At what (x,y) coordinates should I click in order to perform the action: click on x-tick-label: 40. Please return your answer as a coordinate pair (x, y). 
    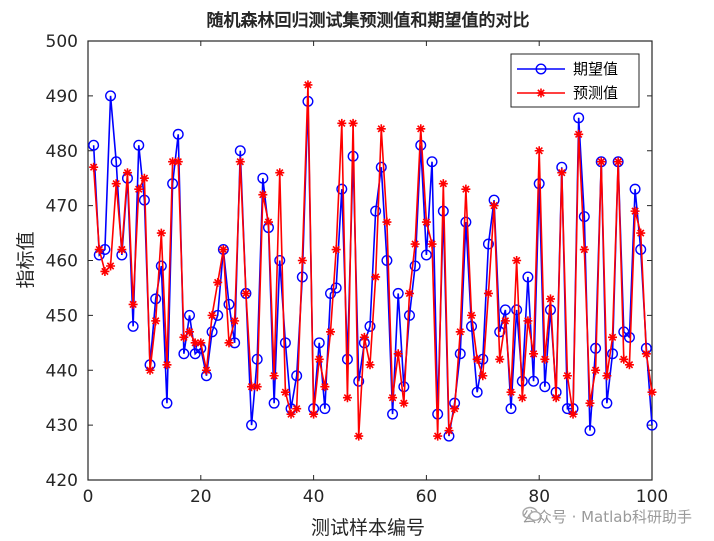
    Looking at the image, I should click on (314, 497).